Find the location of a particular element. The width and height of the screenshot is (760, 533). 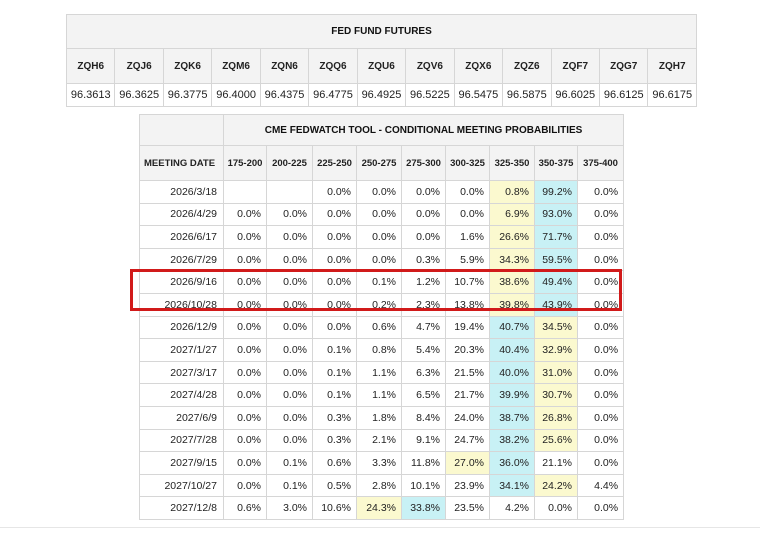

futures-price-cell: 96.4925 is located at coordinates (381, 95).